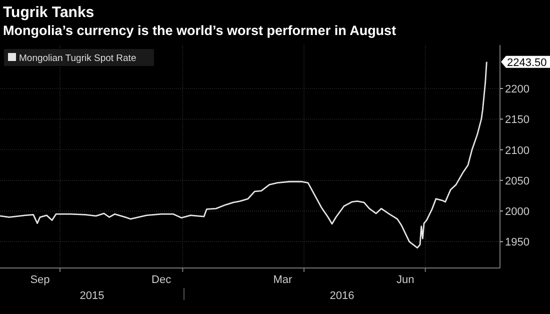 Image resolution: width=550 pixels, height=314 pixels. What do you see at coordinates (342, 296) in the screenshot?
I see `text: 2016` at bounding box center [342, 296].